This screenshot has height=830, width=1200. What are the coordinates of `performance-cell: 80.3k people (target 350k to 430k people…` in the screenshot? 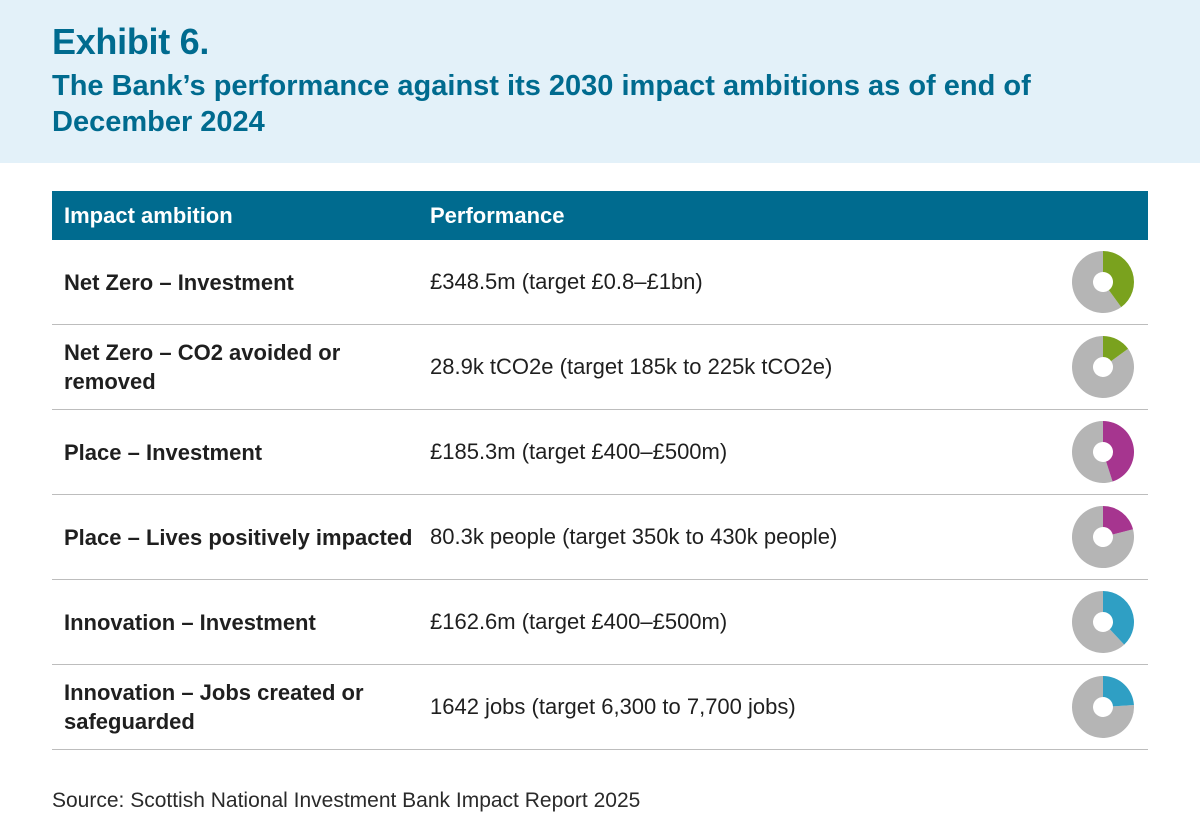 It's located at (634, 536).